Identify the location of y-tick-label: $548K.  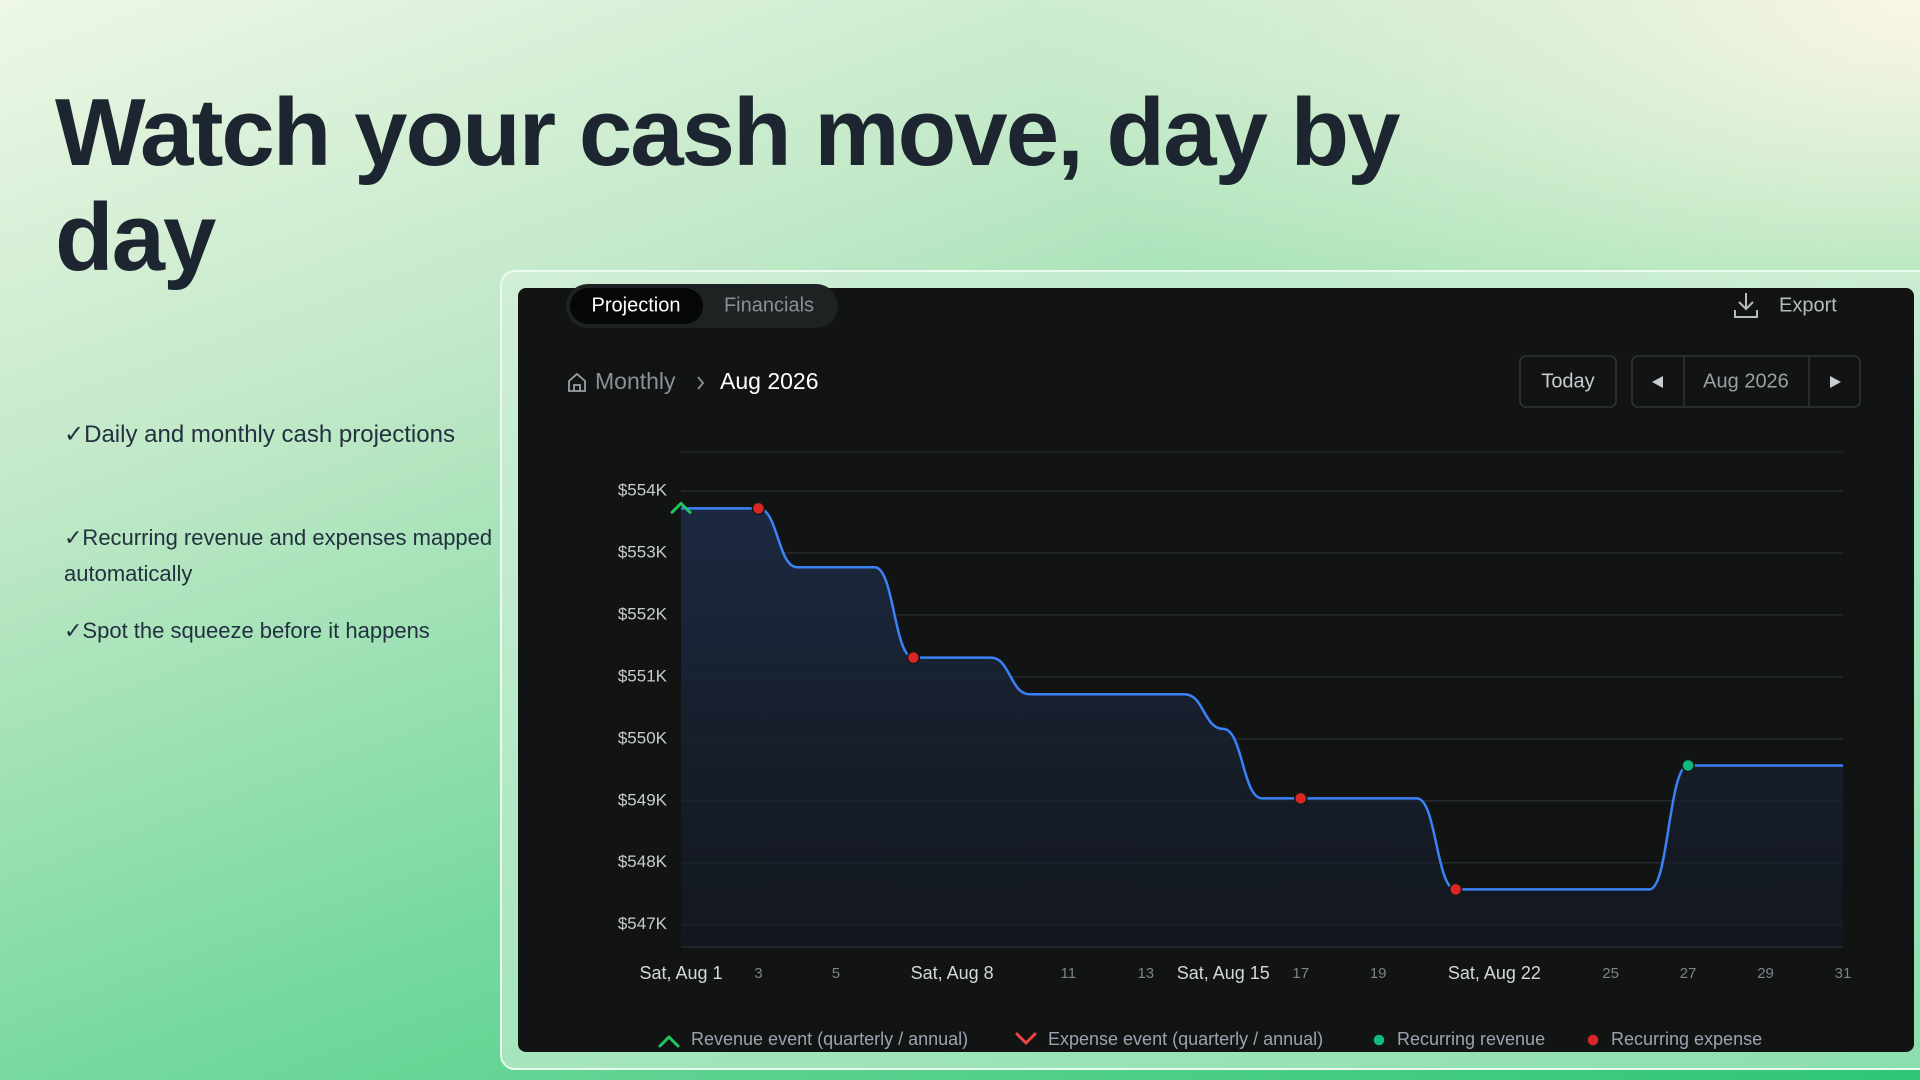
(643, 861).